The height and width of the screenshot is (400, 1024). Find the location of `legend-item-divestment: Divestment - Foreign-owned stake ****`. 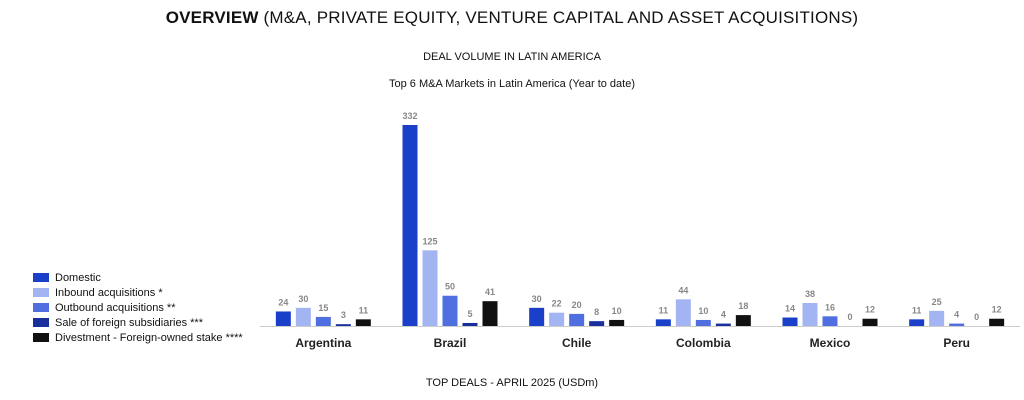

legend-item-divestment: Divestment - Foreign-owned stake **** is located at coordinates (138, 337).